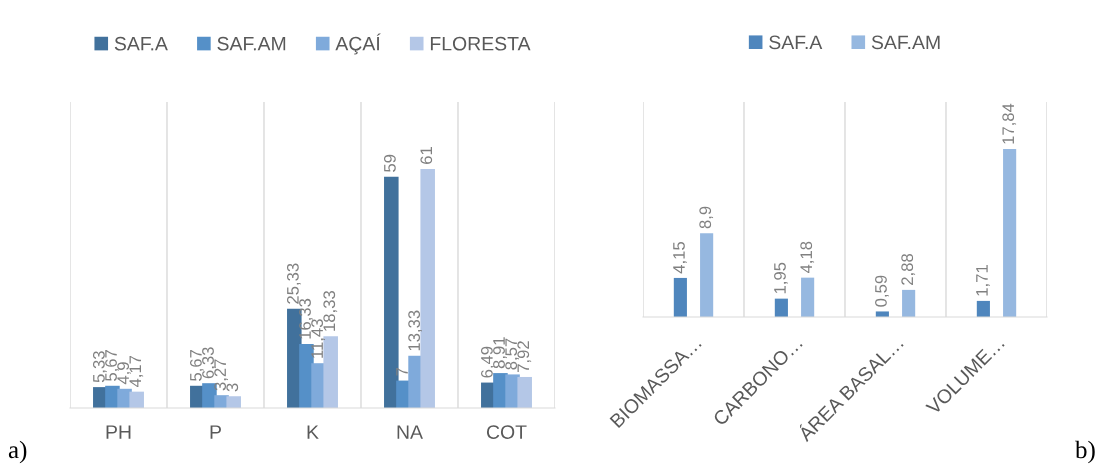 The image size is (1108, 468). What do you see at coordinates (706, 217) in the screenshot?
I see `data-label: 8,9` at bounding box center [706, 217].